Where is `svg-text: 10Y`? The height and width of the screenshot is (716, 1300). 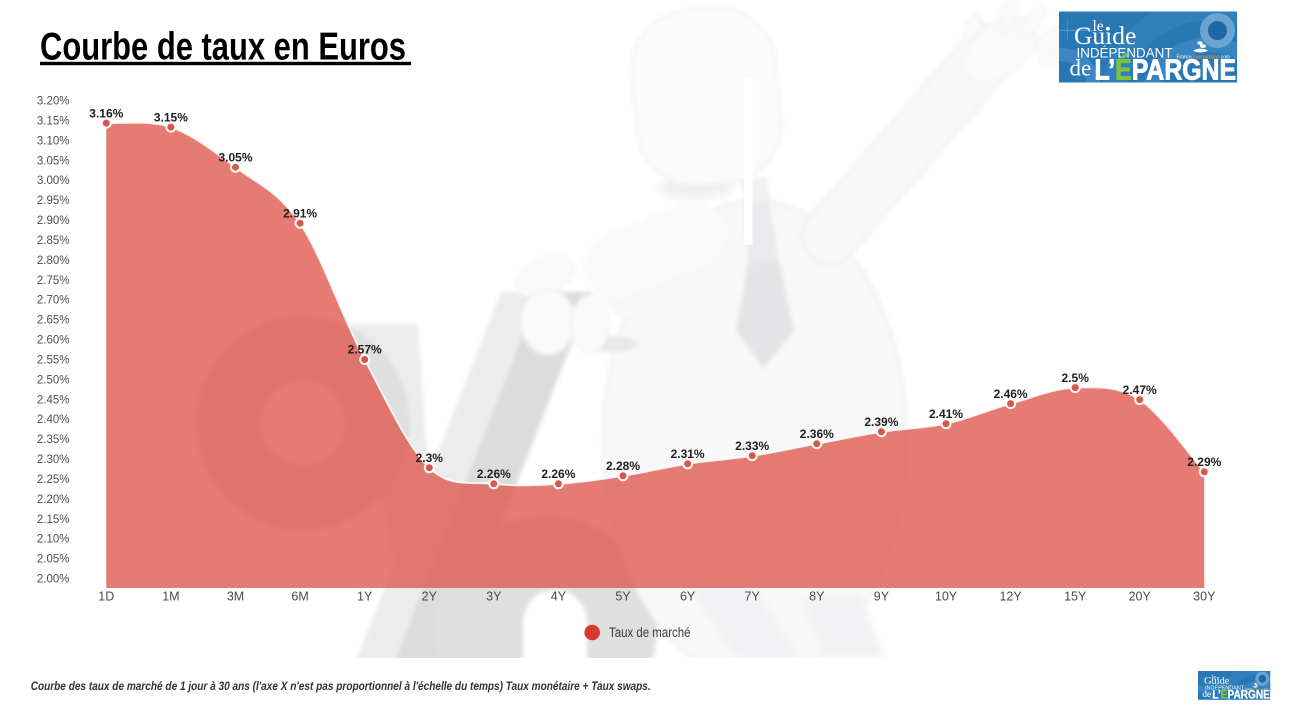
svg-text: 10Y is located at coordinates (946, 597).